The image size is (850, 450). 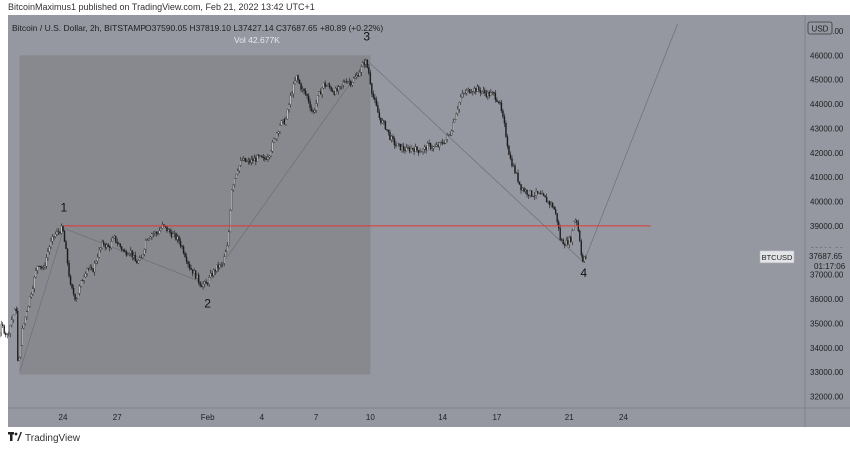 I want to click on y-tick-label: 40000.00, so click(x=827, y=202).